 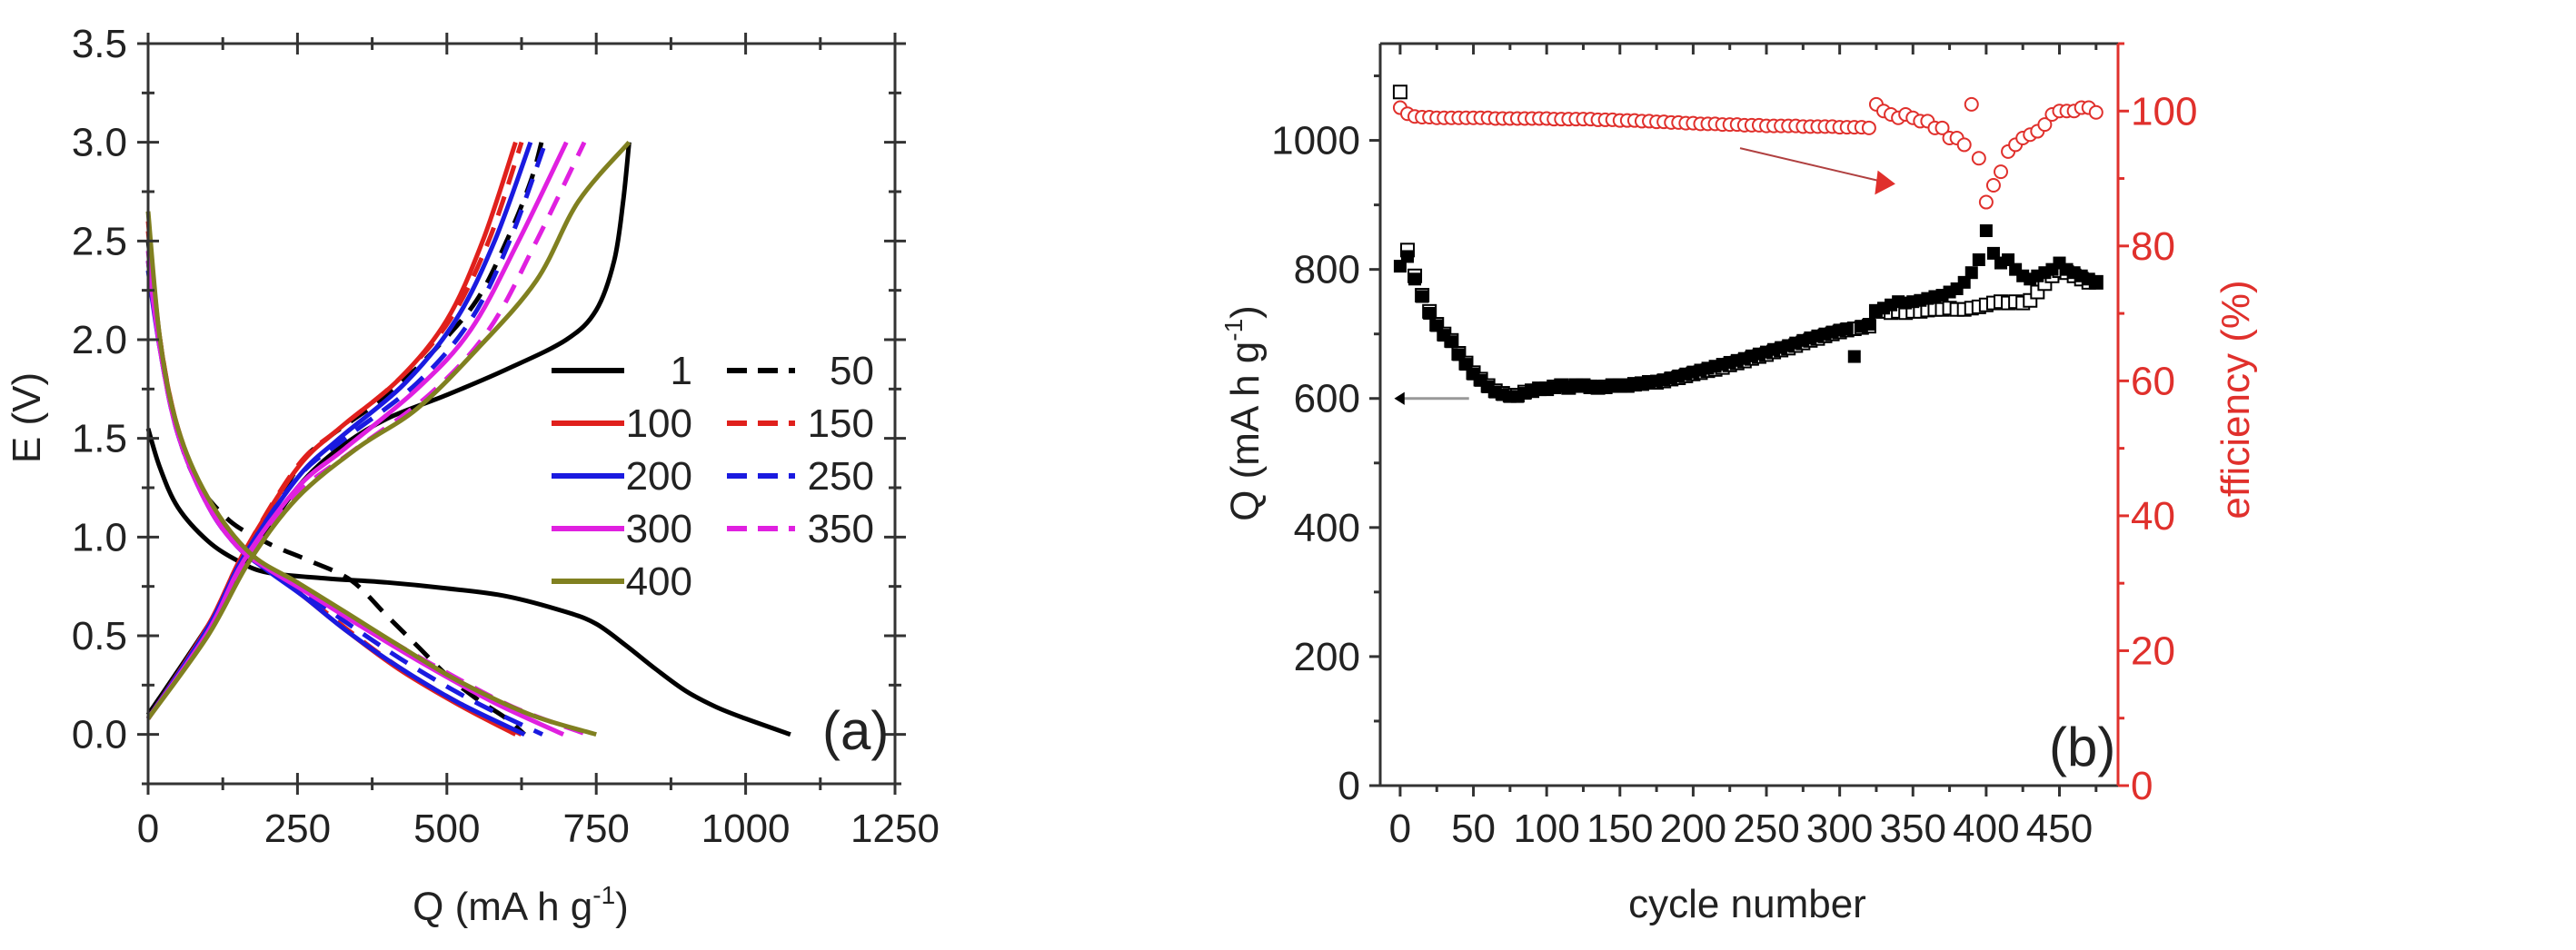 I want to click on legend-label-400: 400, so click(x=659, y=581).